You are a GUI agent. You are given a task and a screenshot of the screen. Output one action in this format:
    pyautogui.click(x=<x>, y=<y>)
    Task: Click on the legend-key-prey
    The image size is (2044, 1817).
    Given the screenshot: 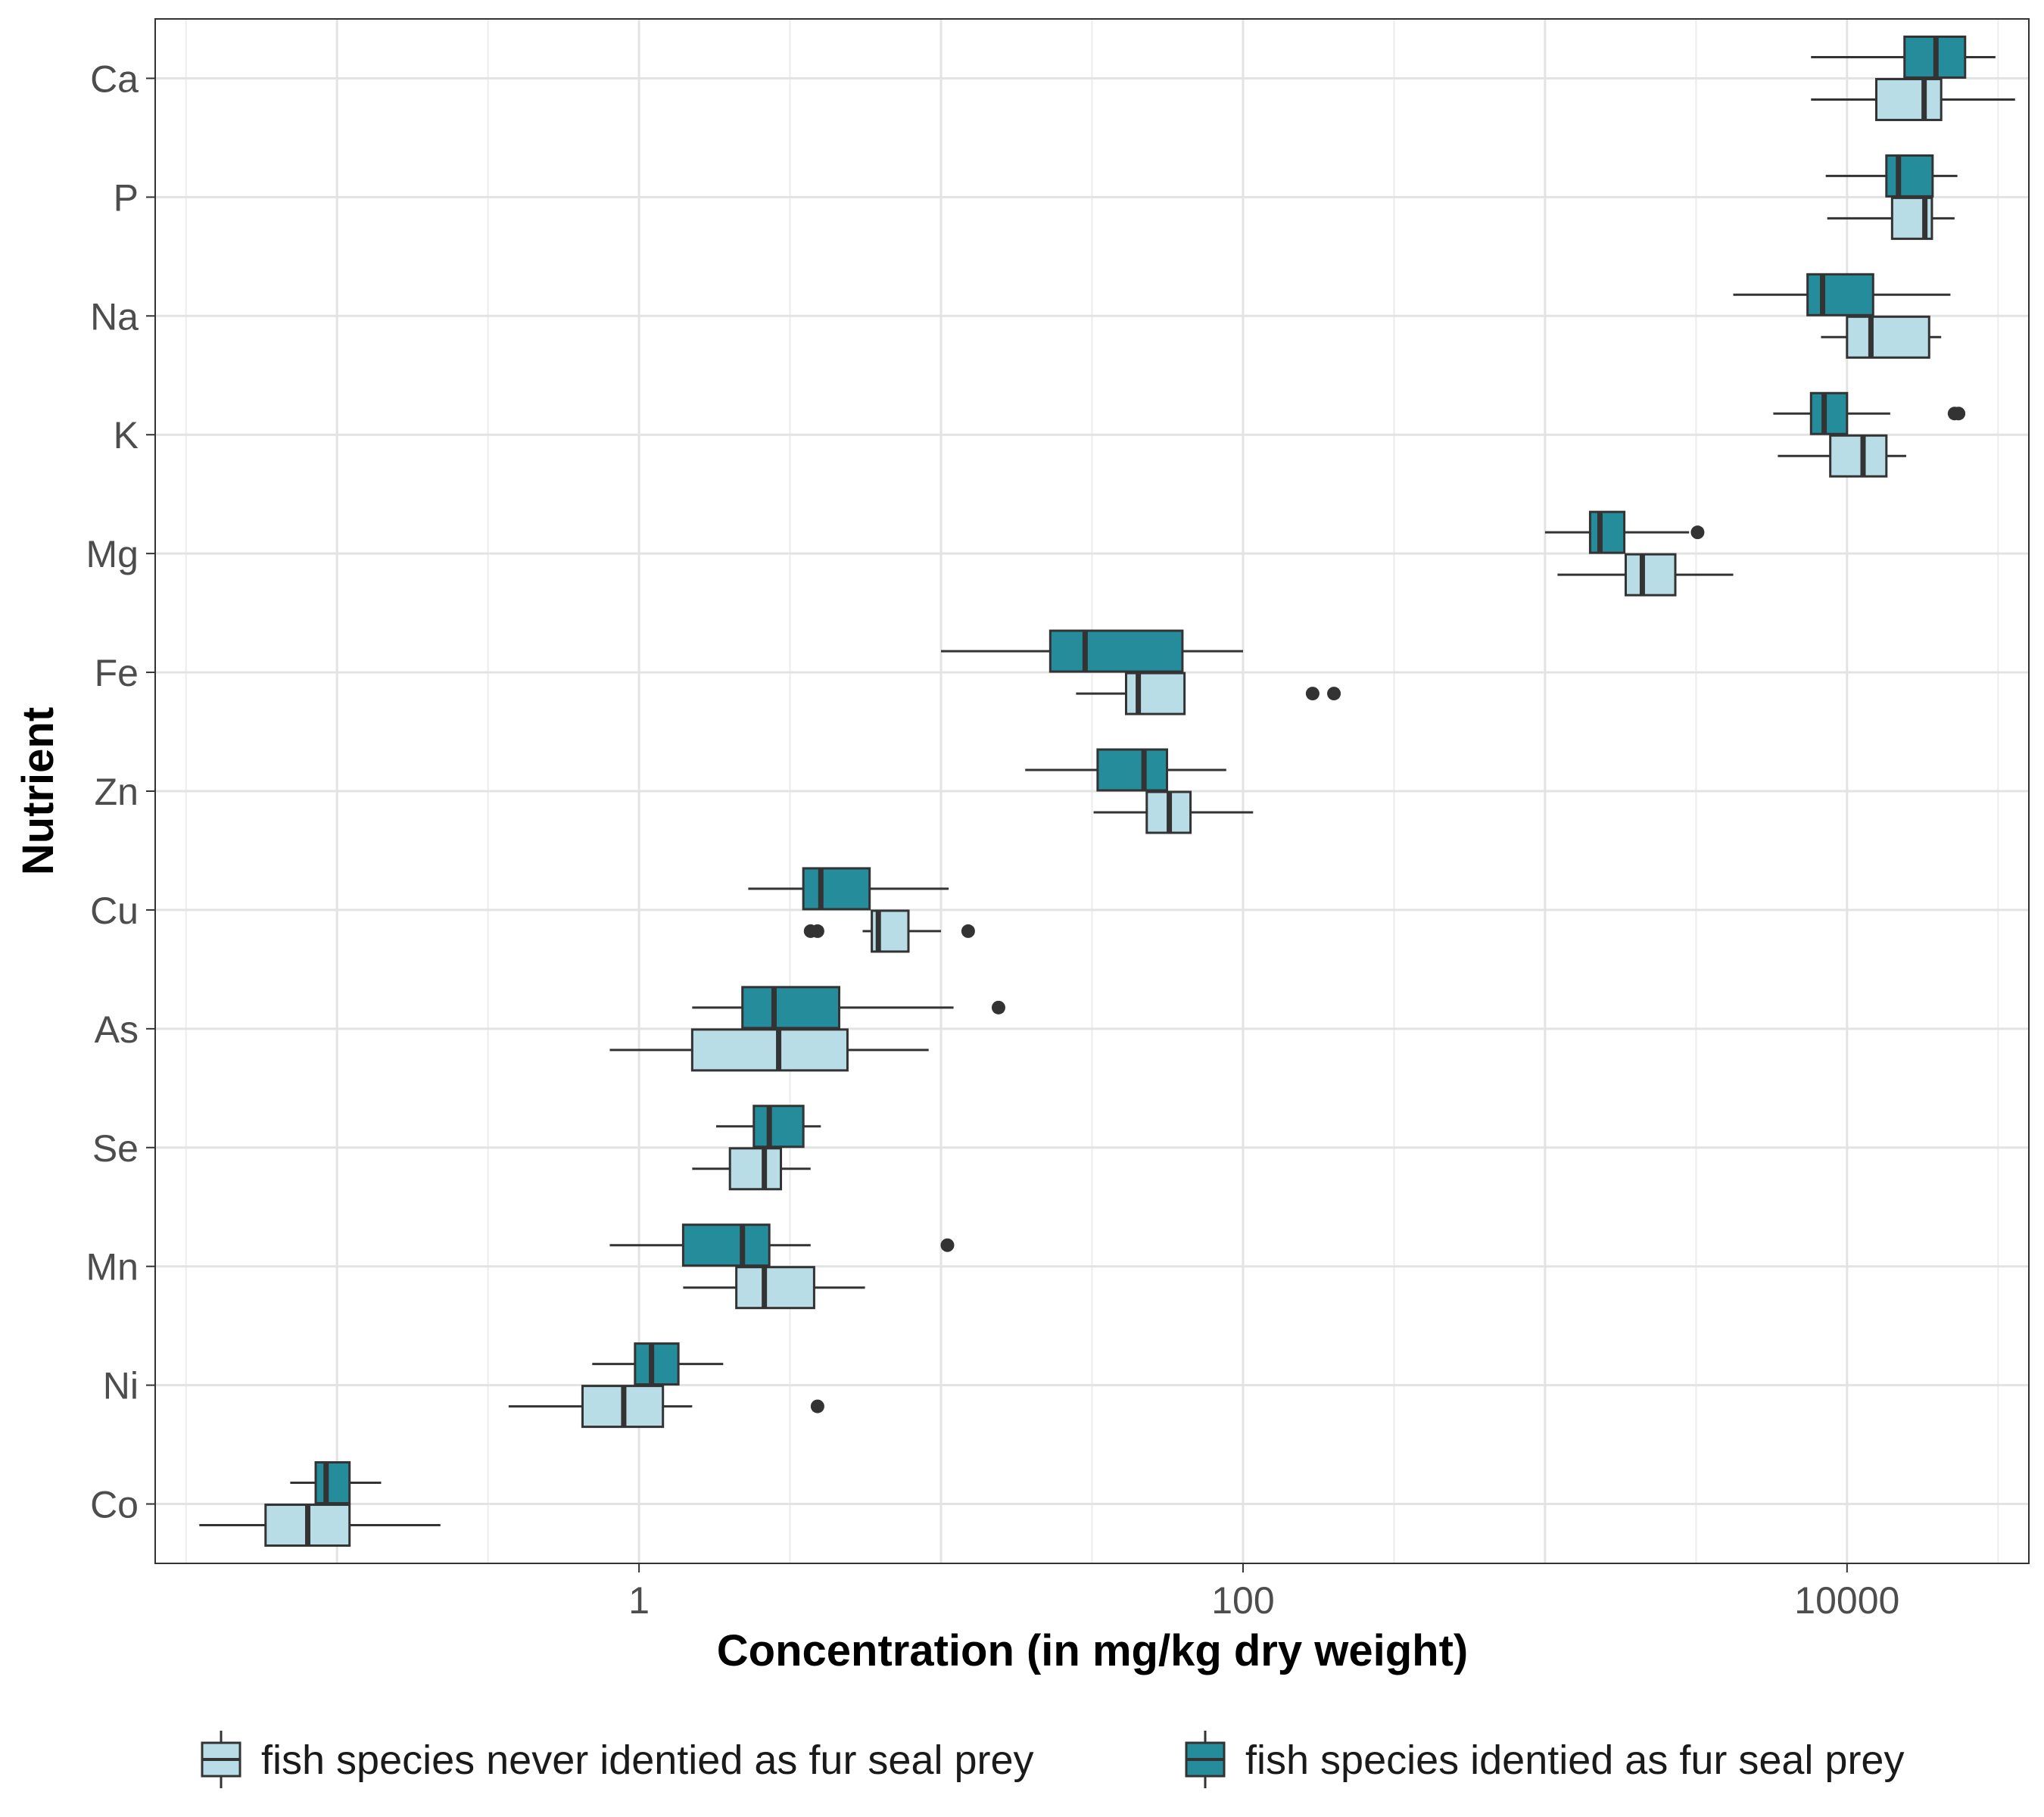 What is the action you would take?
    pyautogui.click(x=1205, y=1759)
    